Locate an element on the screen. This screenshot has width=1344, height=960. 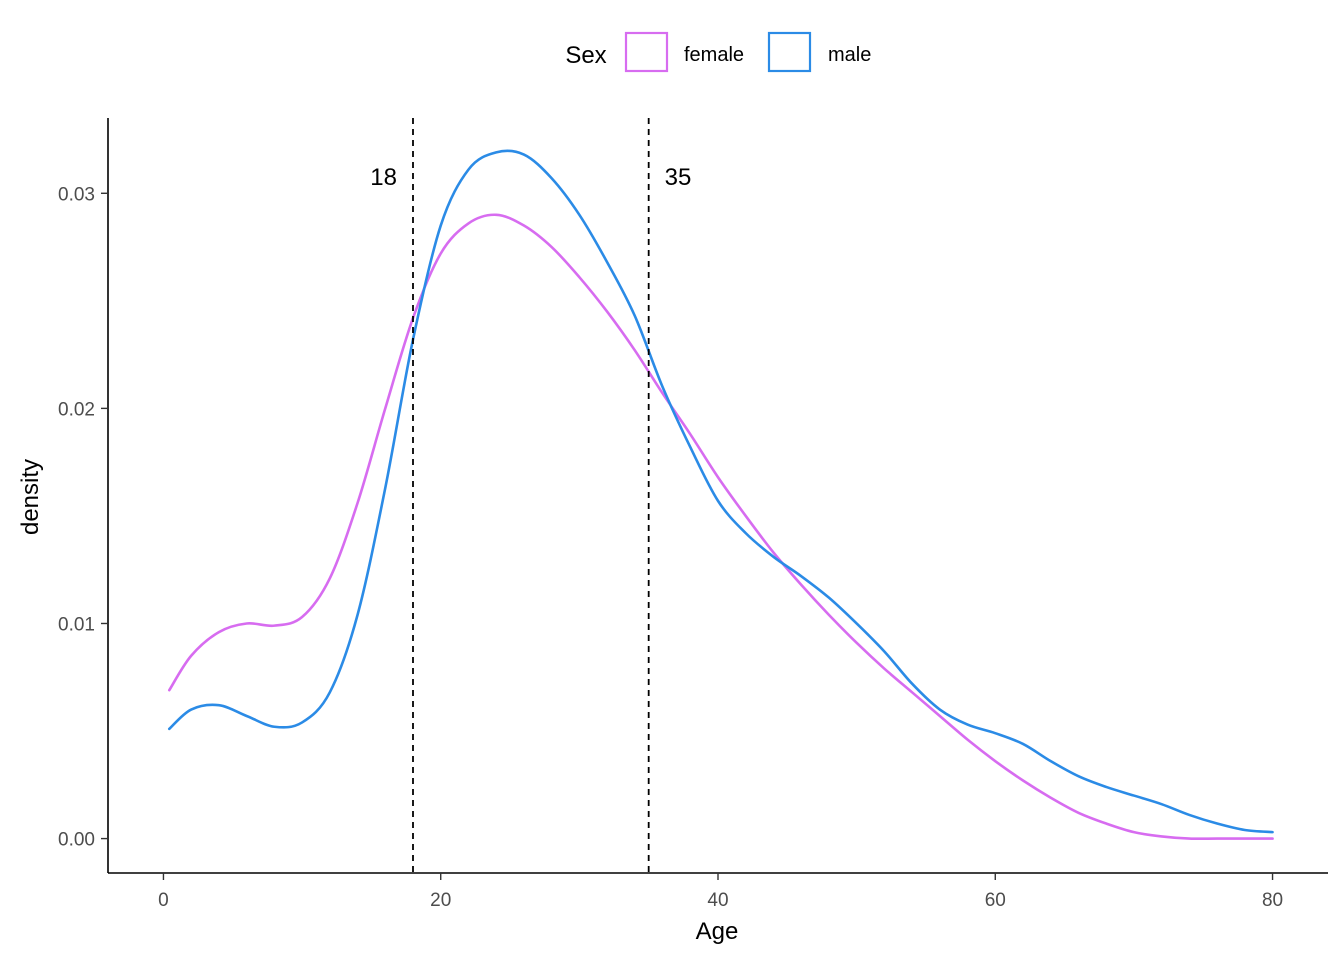
legend-key-male is located at coordinates (789, 52).